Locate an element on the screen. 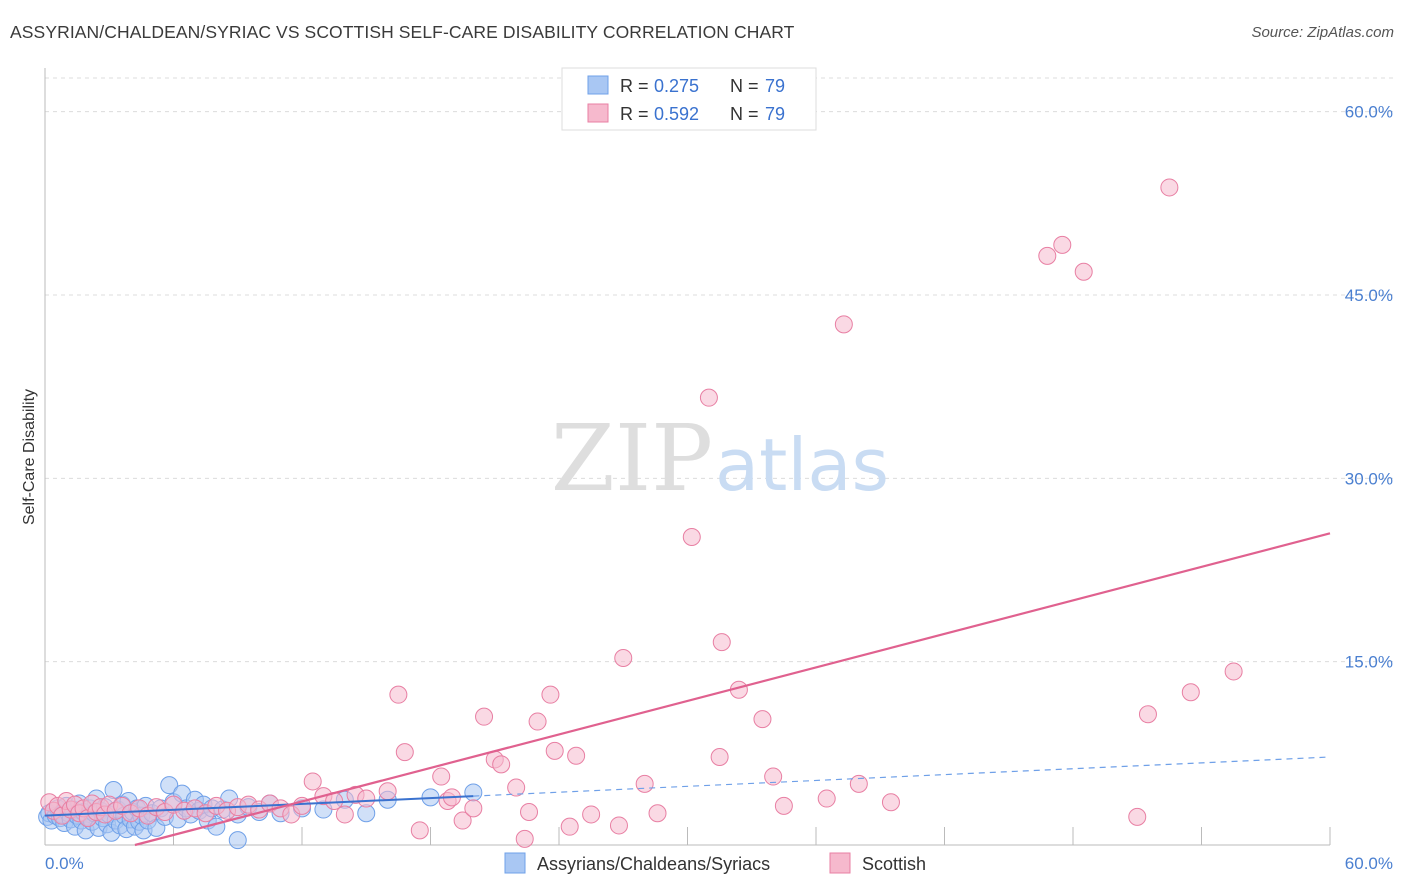  legend-r-label-2: R = is located at coordinates (634, 114).